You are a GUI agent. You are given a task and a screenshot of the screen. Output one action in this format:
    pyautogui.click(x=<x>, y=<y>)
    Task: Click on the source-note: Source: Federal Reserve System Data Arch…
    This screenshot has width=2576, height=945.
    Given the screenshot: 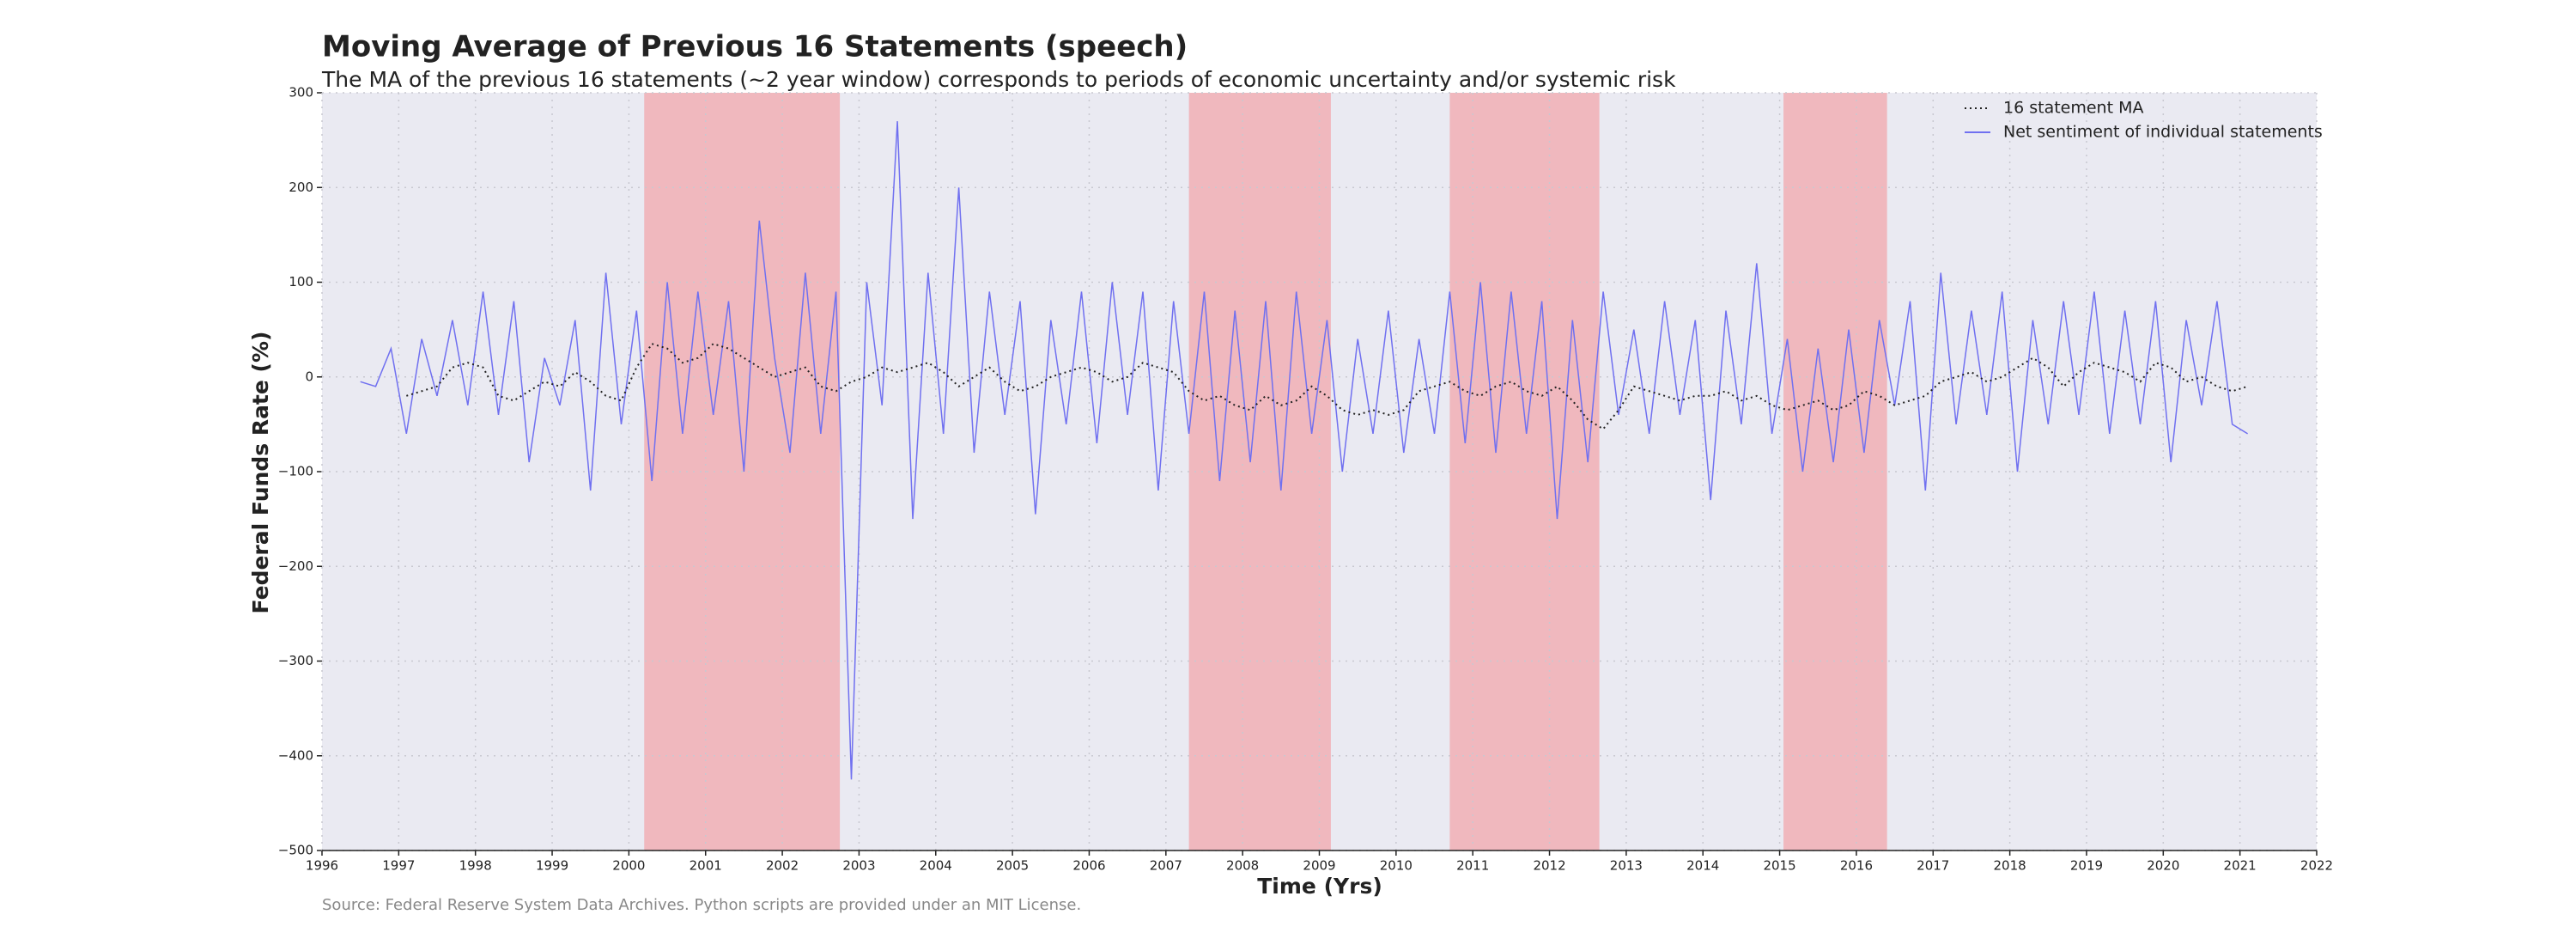 What is the action you would take?
    pyautogui.click(x=702, y=905)
    